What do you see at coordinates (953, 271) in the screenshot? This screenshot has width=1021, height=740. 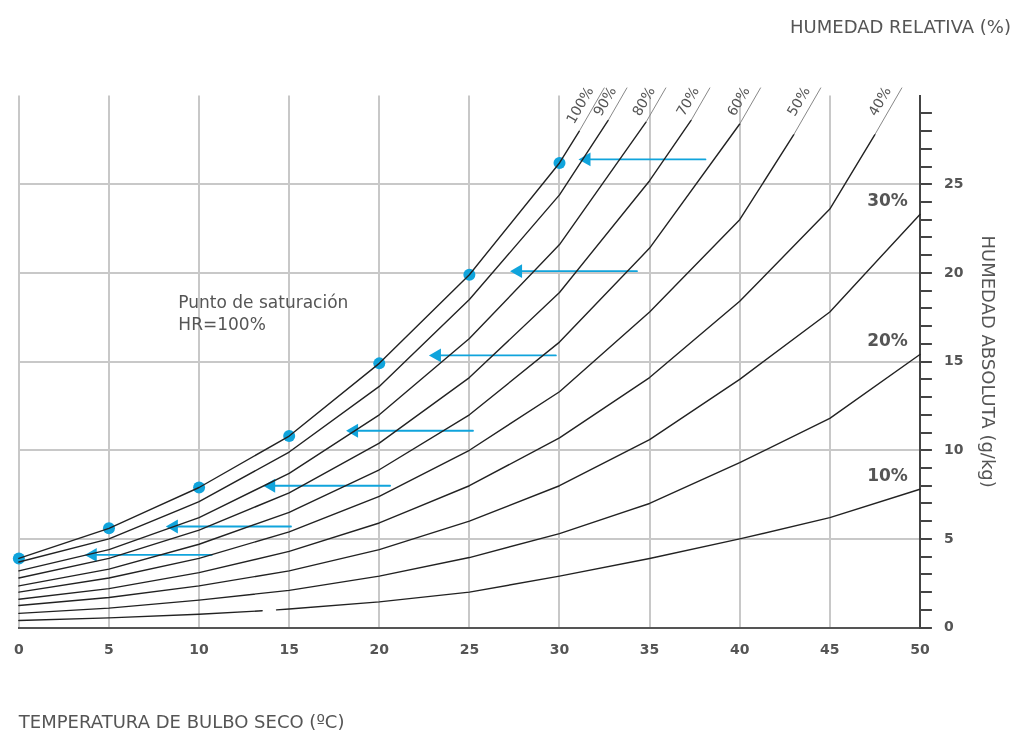 I see `y-tick-label: 20` at bounding box center [953, 271].